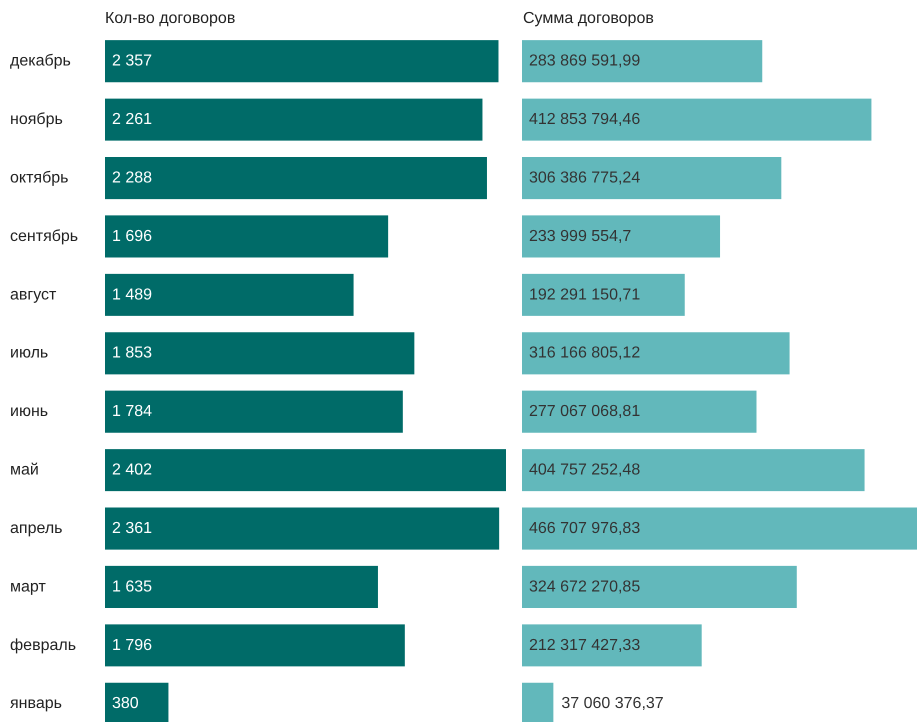 The width and height of the screenshot is (917, 722). I want to click on y-tick-label: июнь, so click(29, 411).